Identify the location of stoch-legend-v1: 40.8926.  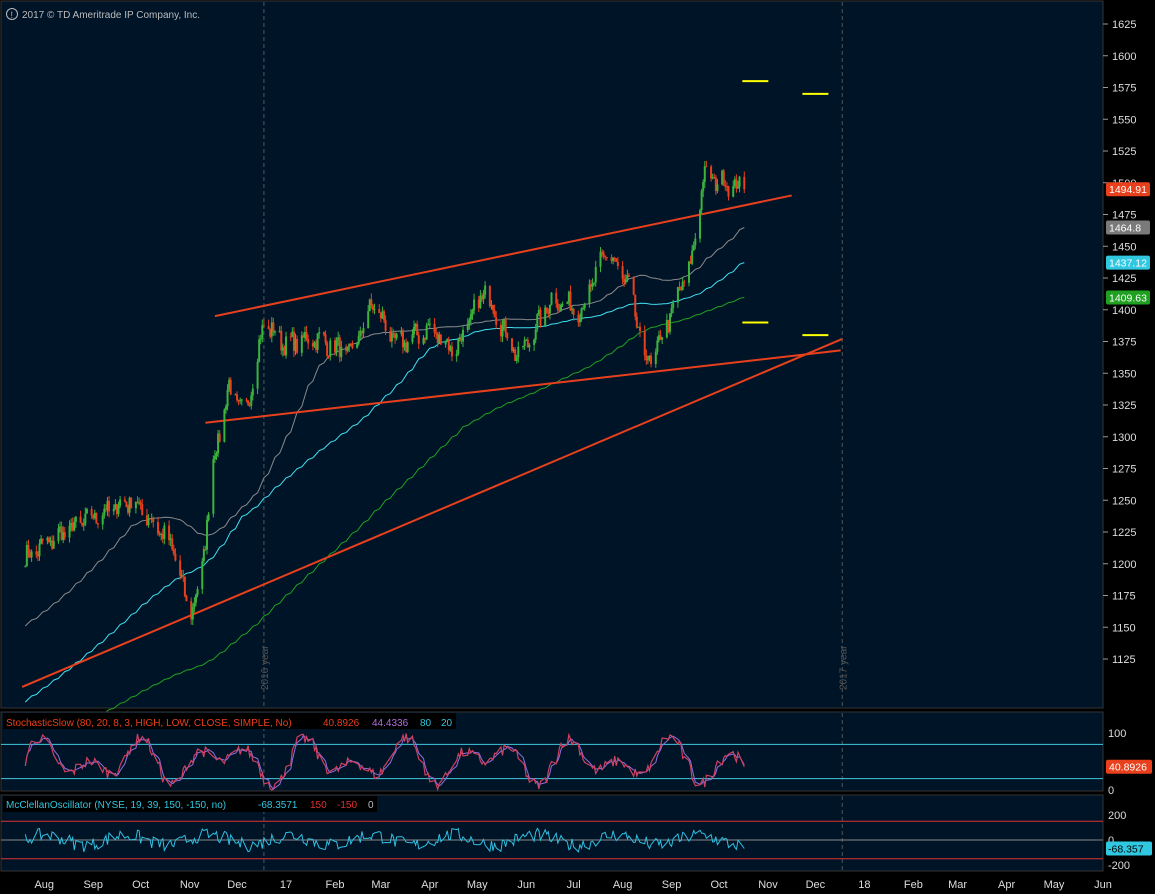
(341, 723).